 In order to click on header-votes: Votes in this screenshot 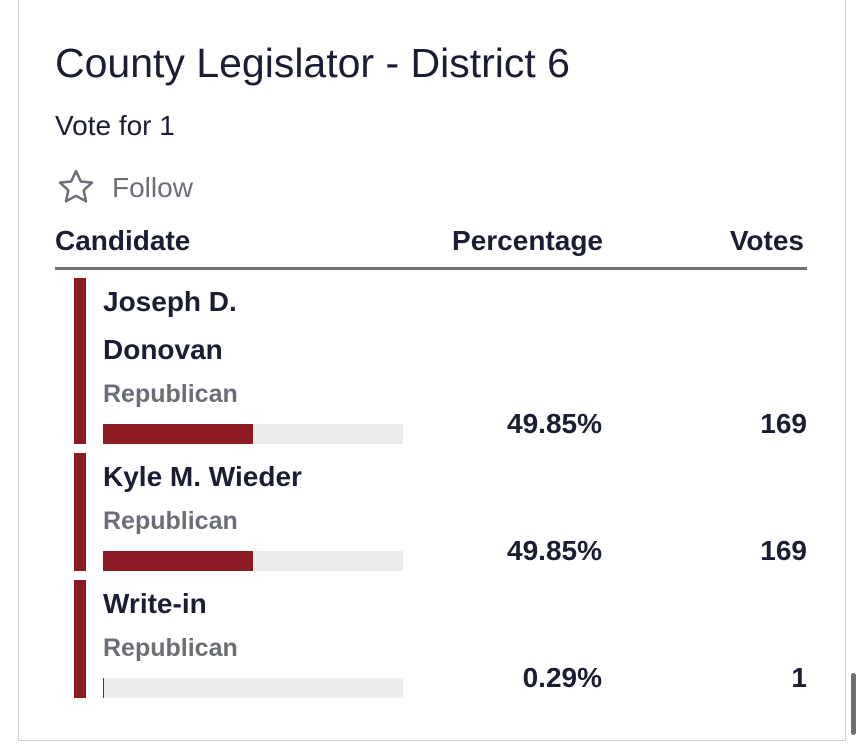, I will do `click(766, 240)`.